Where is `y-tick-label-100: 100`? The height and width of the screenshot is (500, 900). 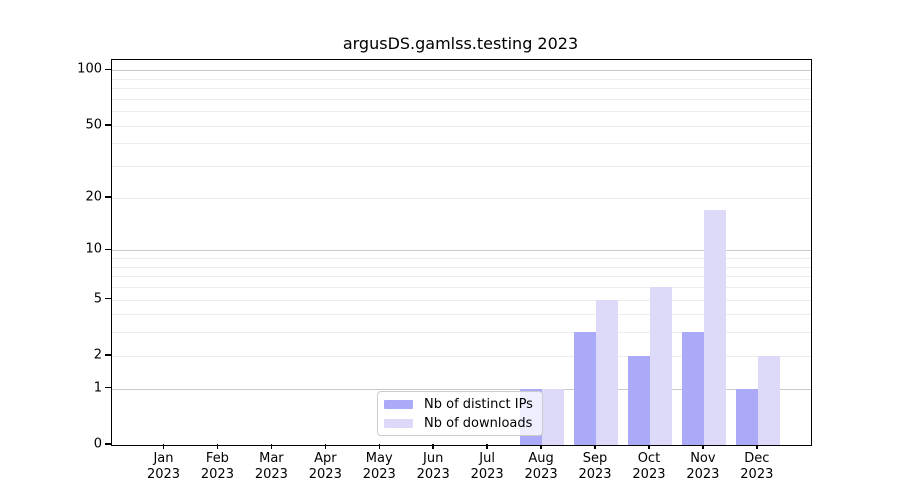
y-tick-label-100: 100 is located at coordinates (89, 69).